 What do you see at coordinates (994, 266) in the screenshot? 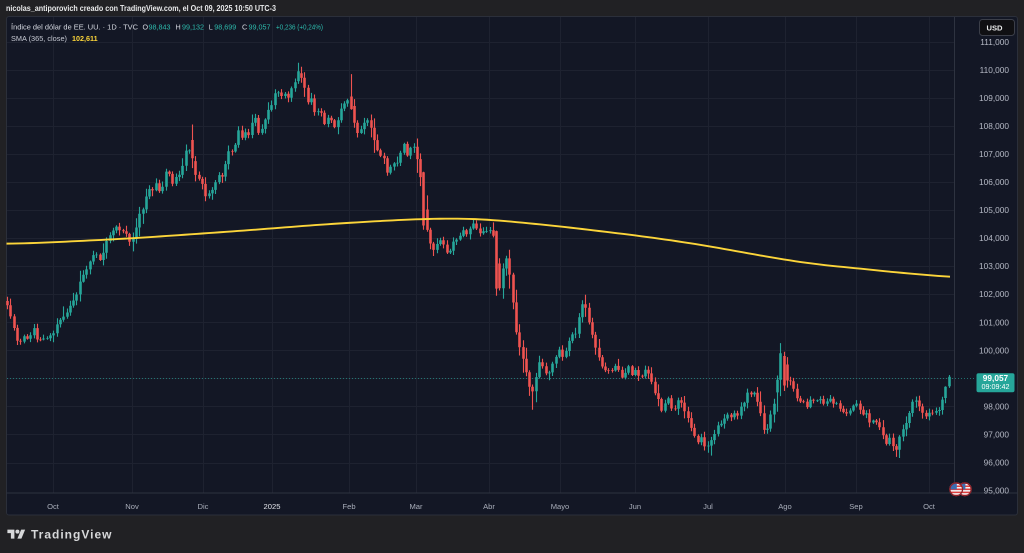
I see `svg-text: 103,000` at bounding box center [994, 266].